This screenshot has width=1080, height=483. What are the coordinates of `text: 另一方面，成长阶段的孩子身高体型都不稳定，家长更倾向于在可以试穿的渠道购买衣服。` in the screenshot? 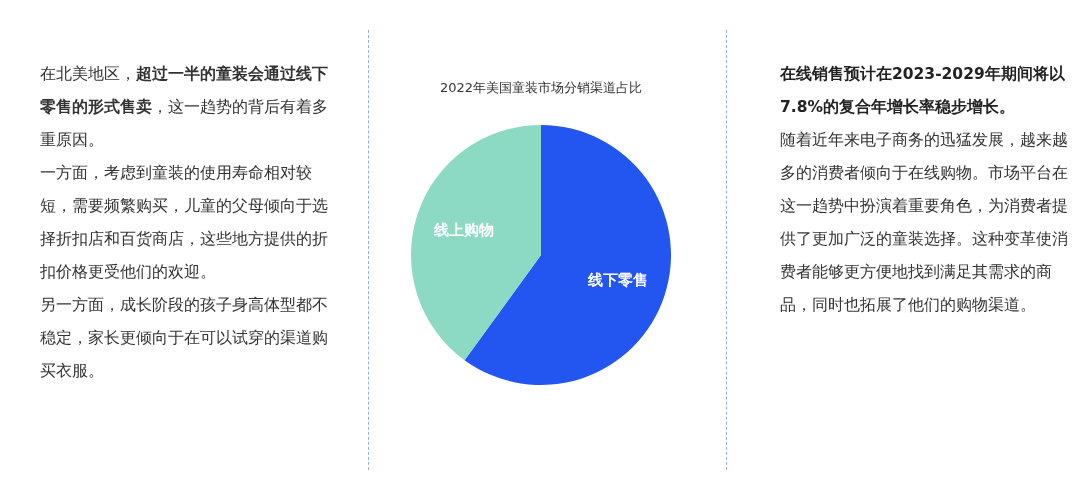 It's located at (184, 338).